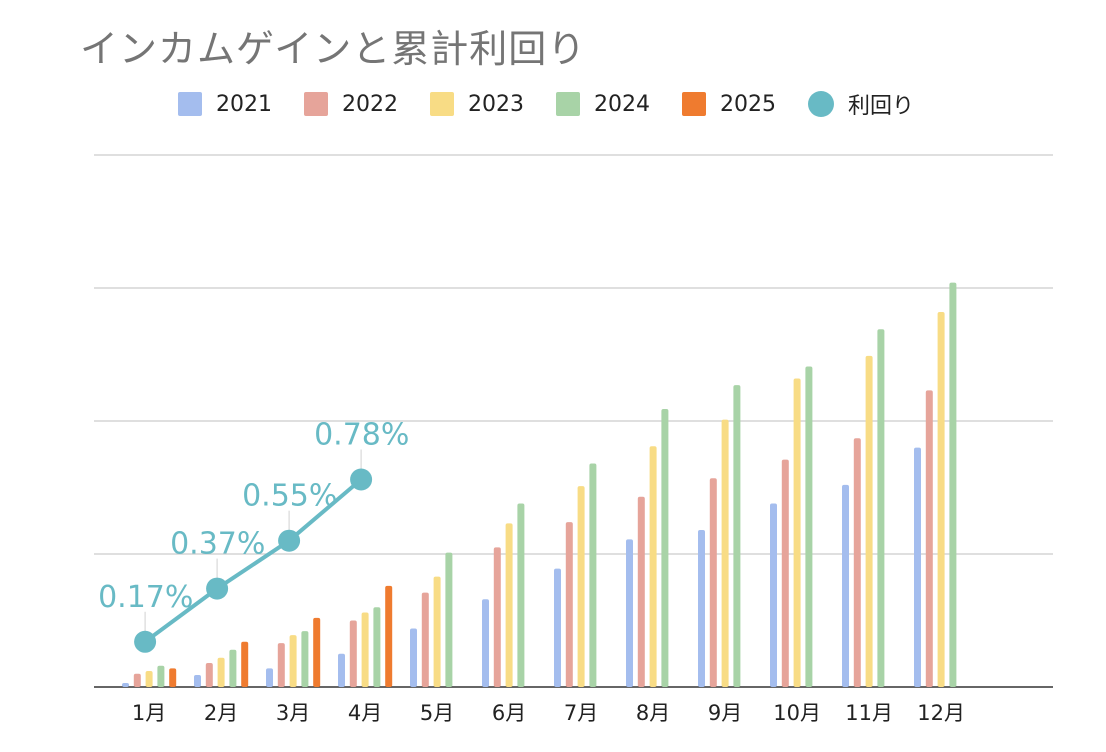  Describe the element at coordinates (125, 685) in the screenshot. I see `bar-2021-1月` at that location.